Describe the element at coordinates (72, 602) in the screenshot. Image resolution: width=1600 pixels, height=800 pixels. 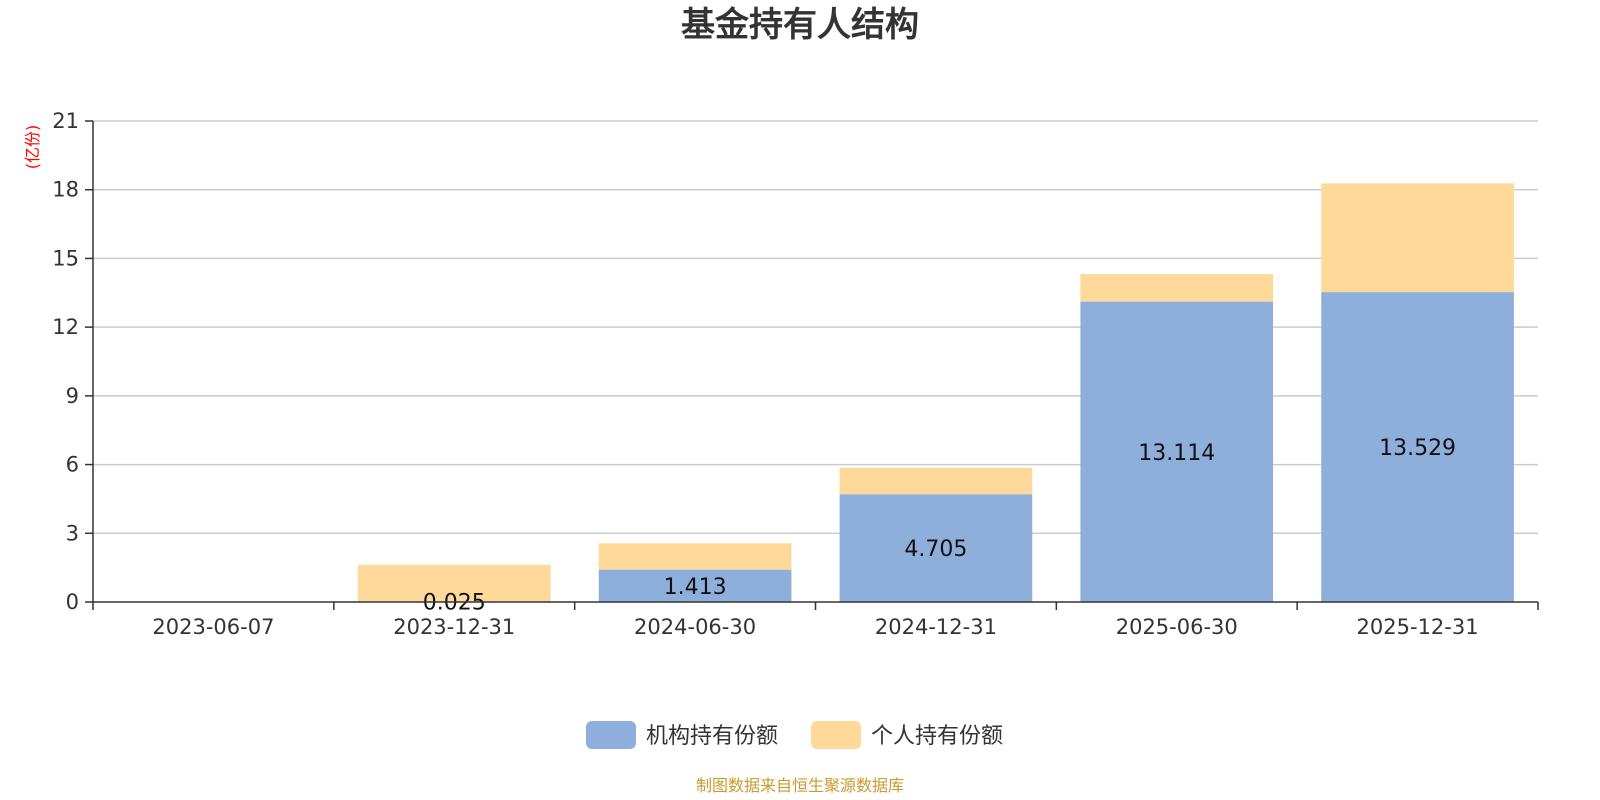
I see `y-tick-label: 0` at that location.